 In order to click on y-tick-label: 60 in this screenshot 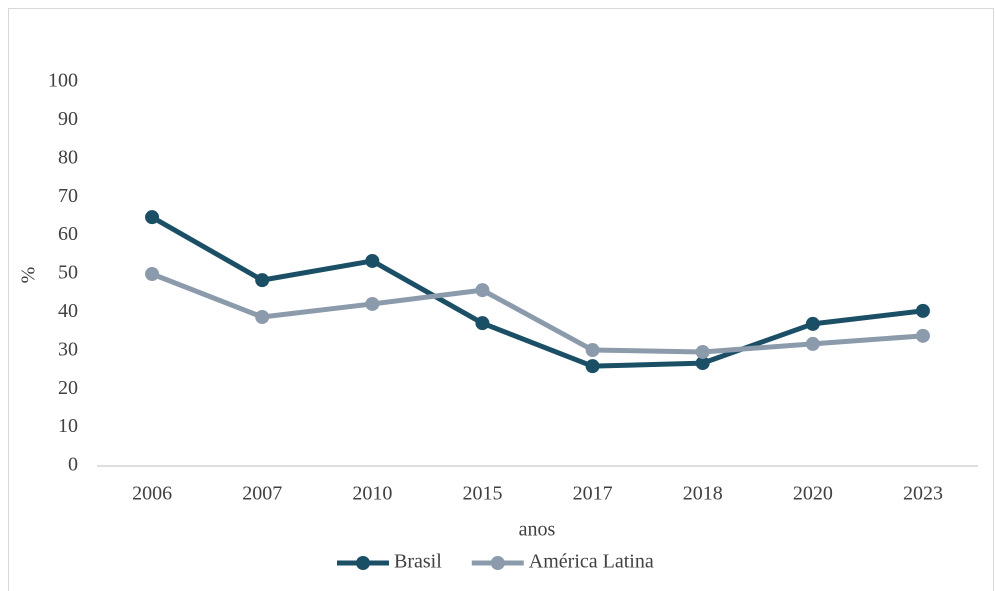, I will do `click(68, 234)`.